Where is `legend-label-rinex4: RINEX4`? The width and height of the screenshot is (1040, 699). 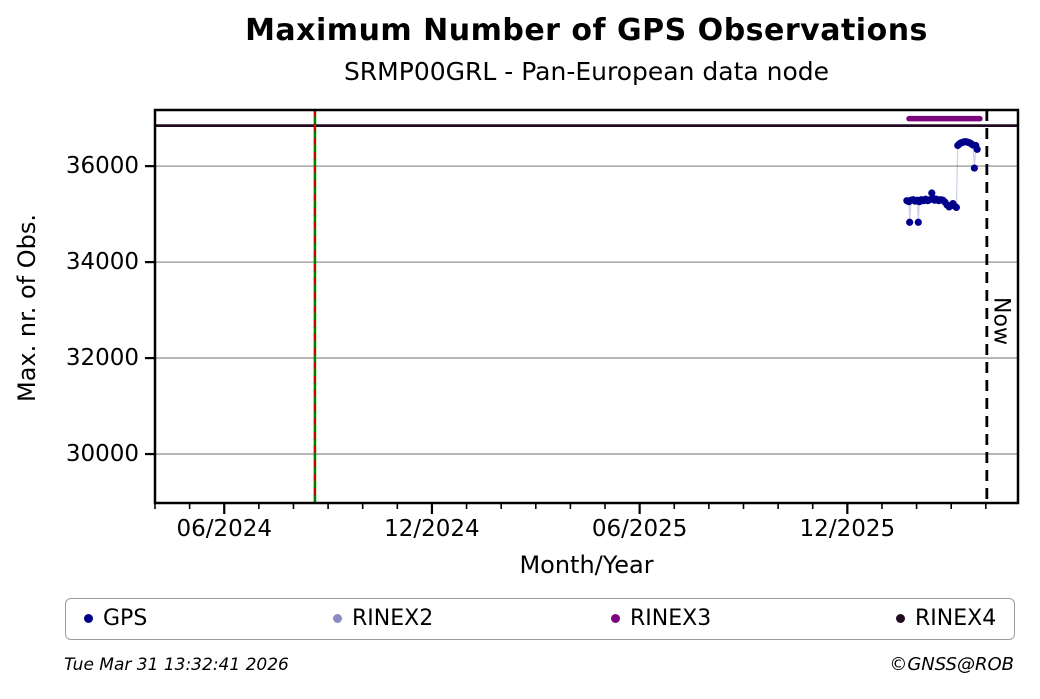
legend-label-rinex4: RINEX4 is located at coordinates (956, 618).